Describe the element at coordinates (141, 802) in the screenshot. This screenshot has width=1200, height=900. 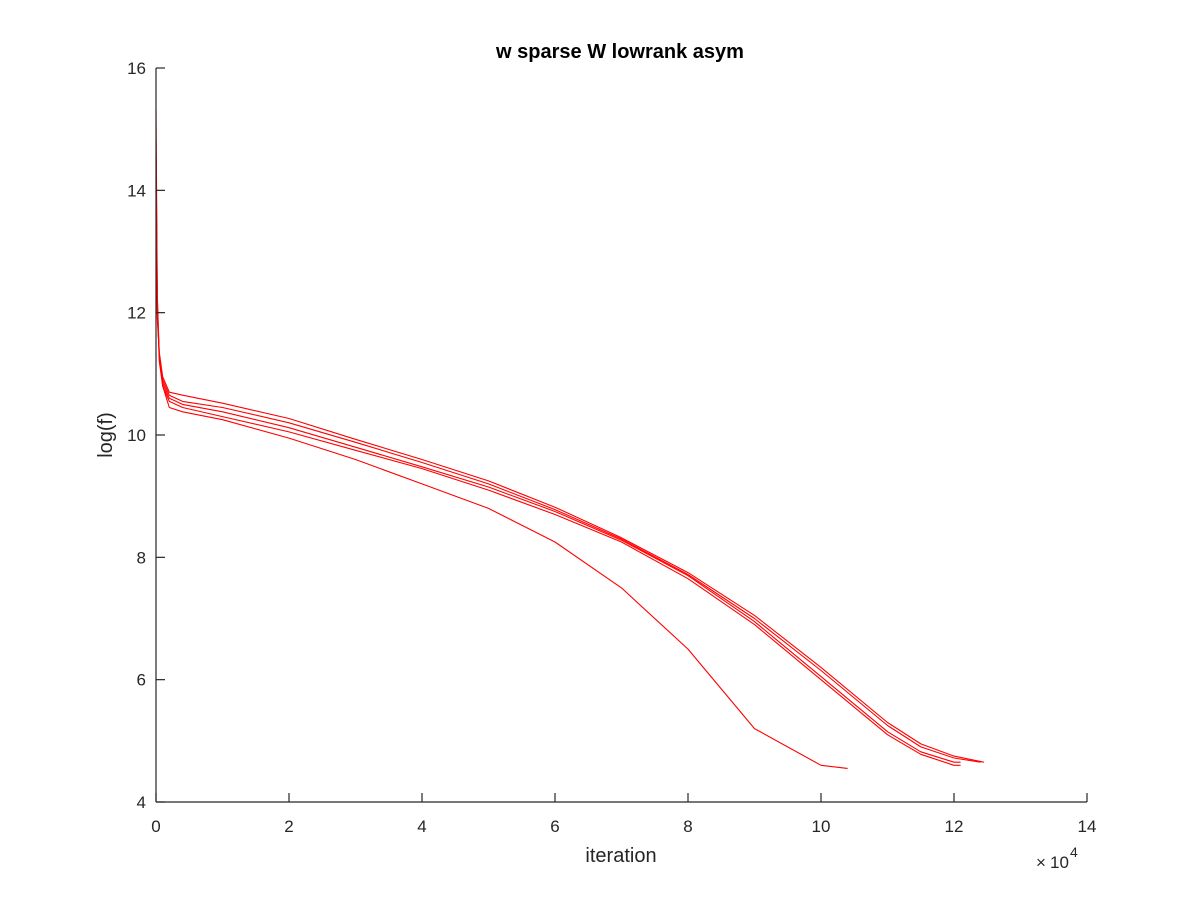
I see `y-tick-label: 4` at that location.